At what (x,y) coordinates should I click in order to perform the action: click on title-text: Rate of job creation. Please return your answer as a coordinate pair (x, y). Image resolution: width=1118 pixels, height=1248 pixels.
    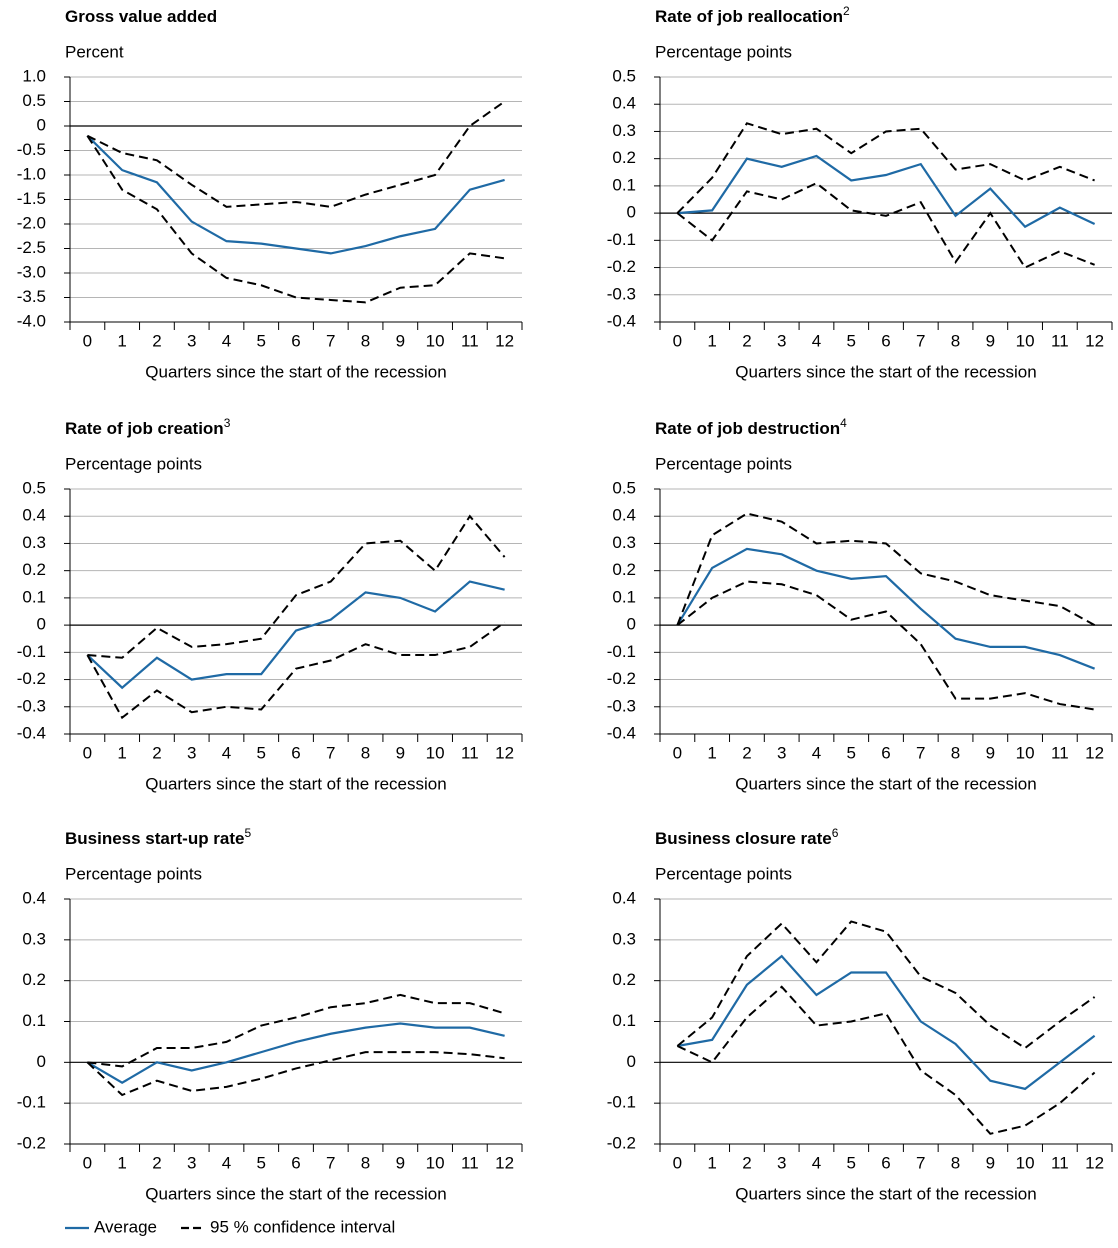
    Looking at the image, I should click on (144, 428).